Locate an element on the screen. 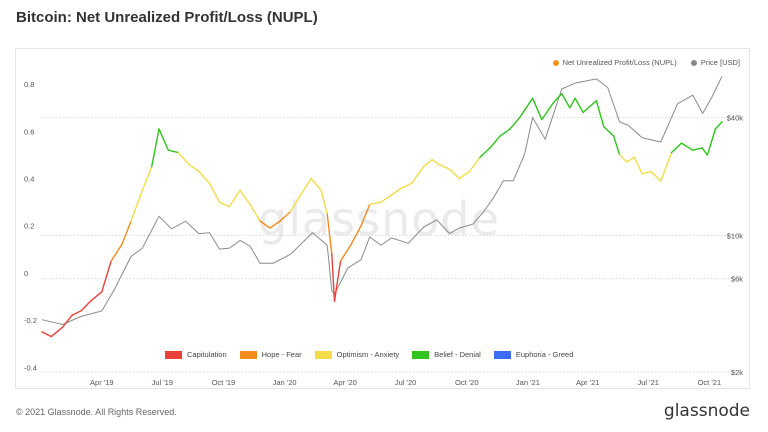 The width and height of the screenshot is (768, 432). price-dot-icon is located at coordinates (693, 62).